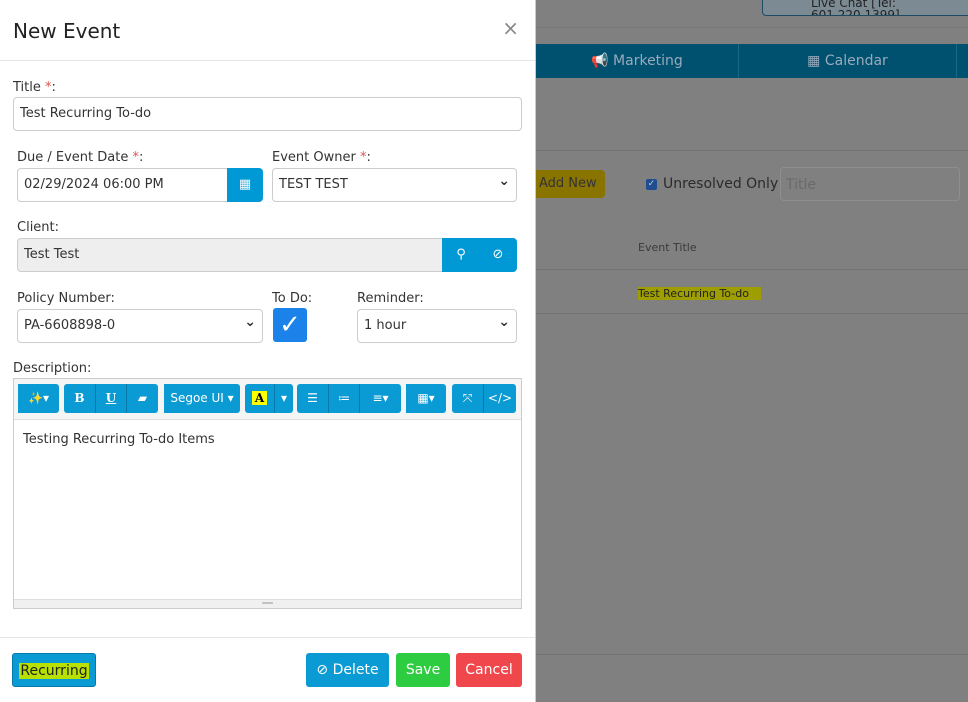  I want to click on toolbar-group-color: A ▾, so click(269, 398).